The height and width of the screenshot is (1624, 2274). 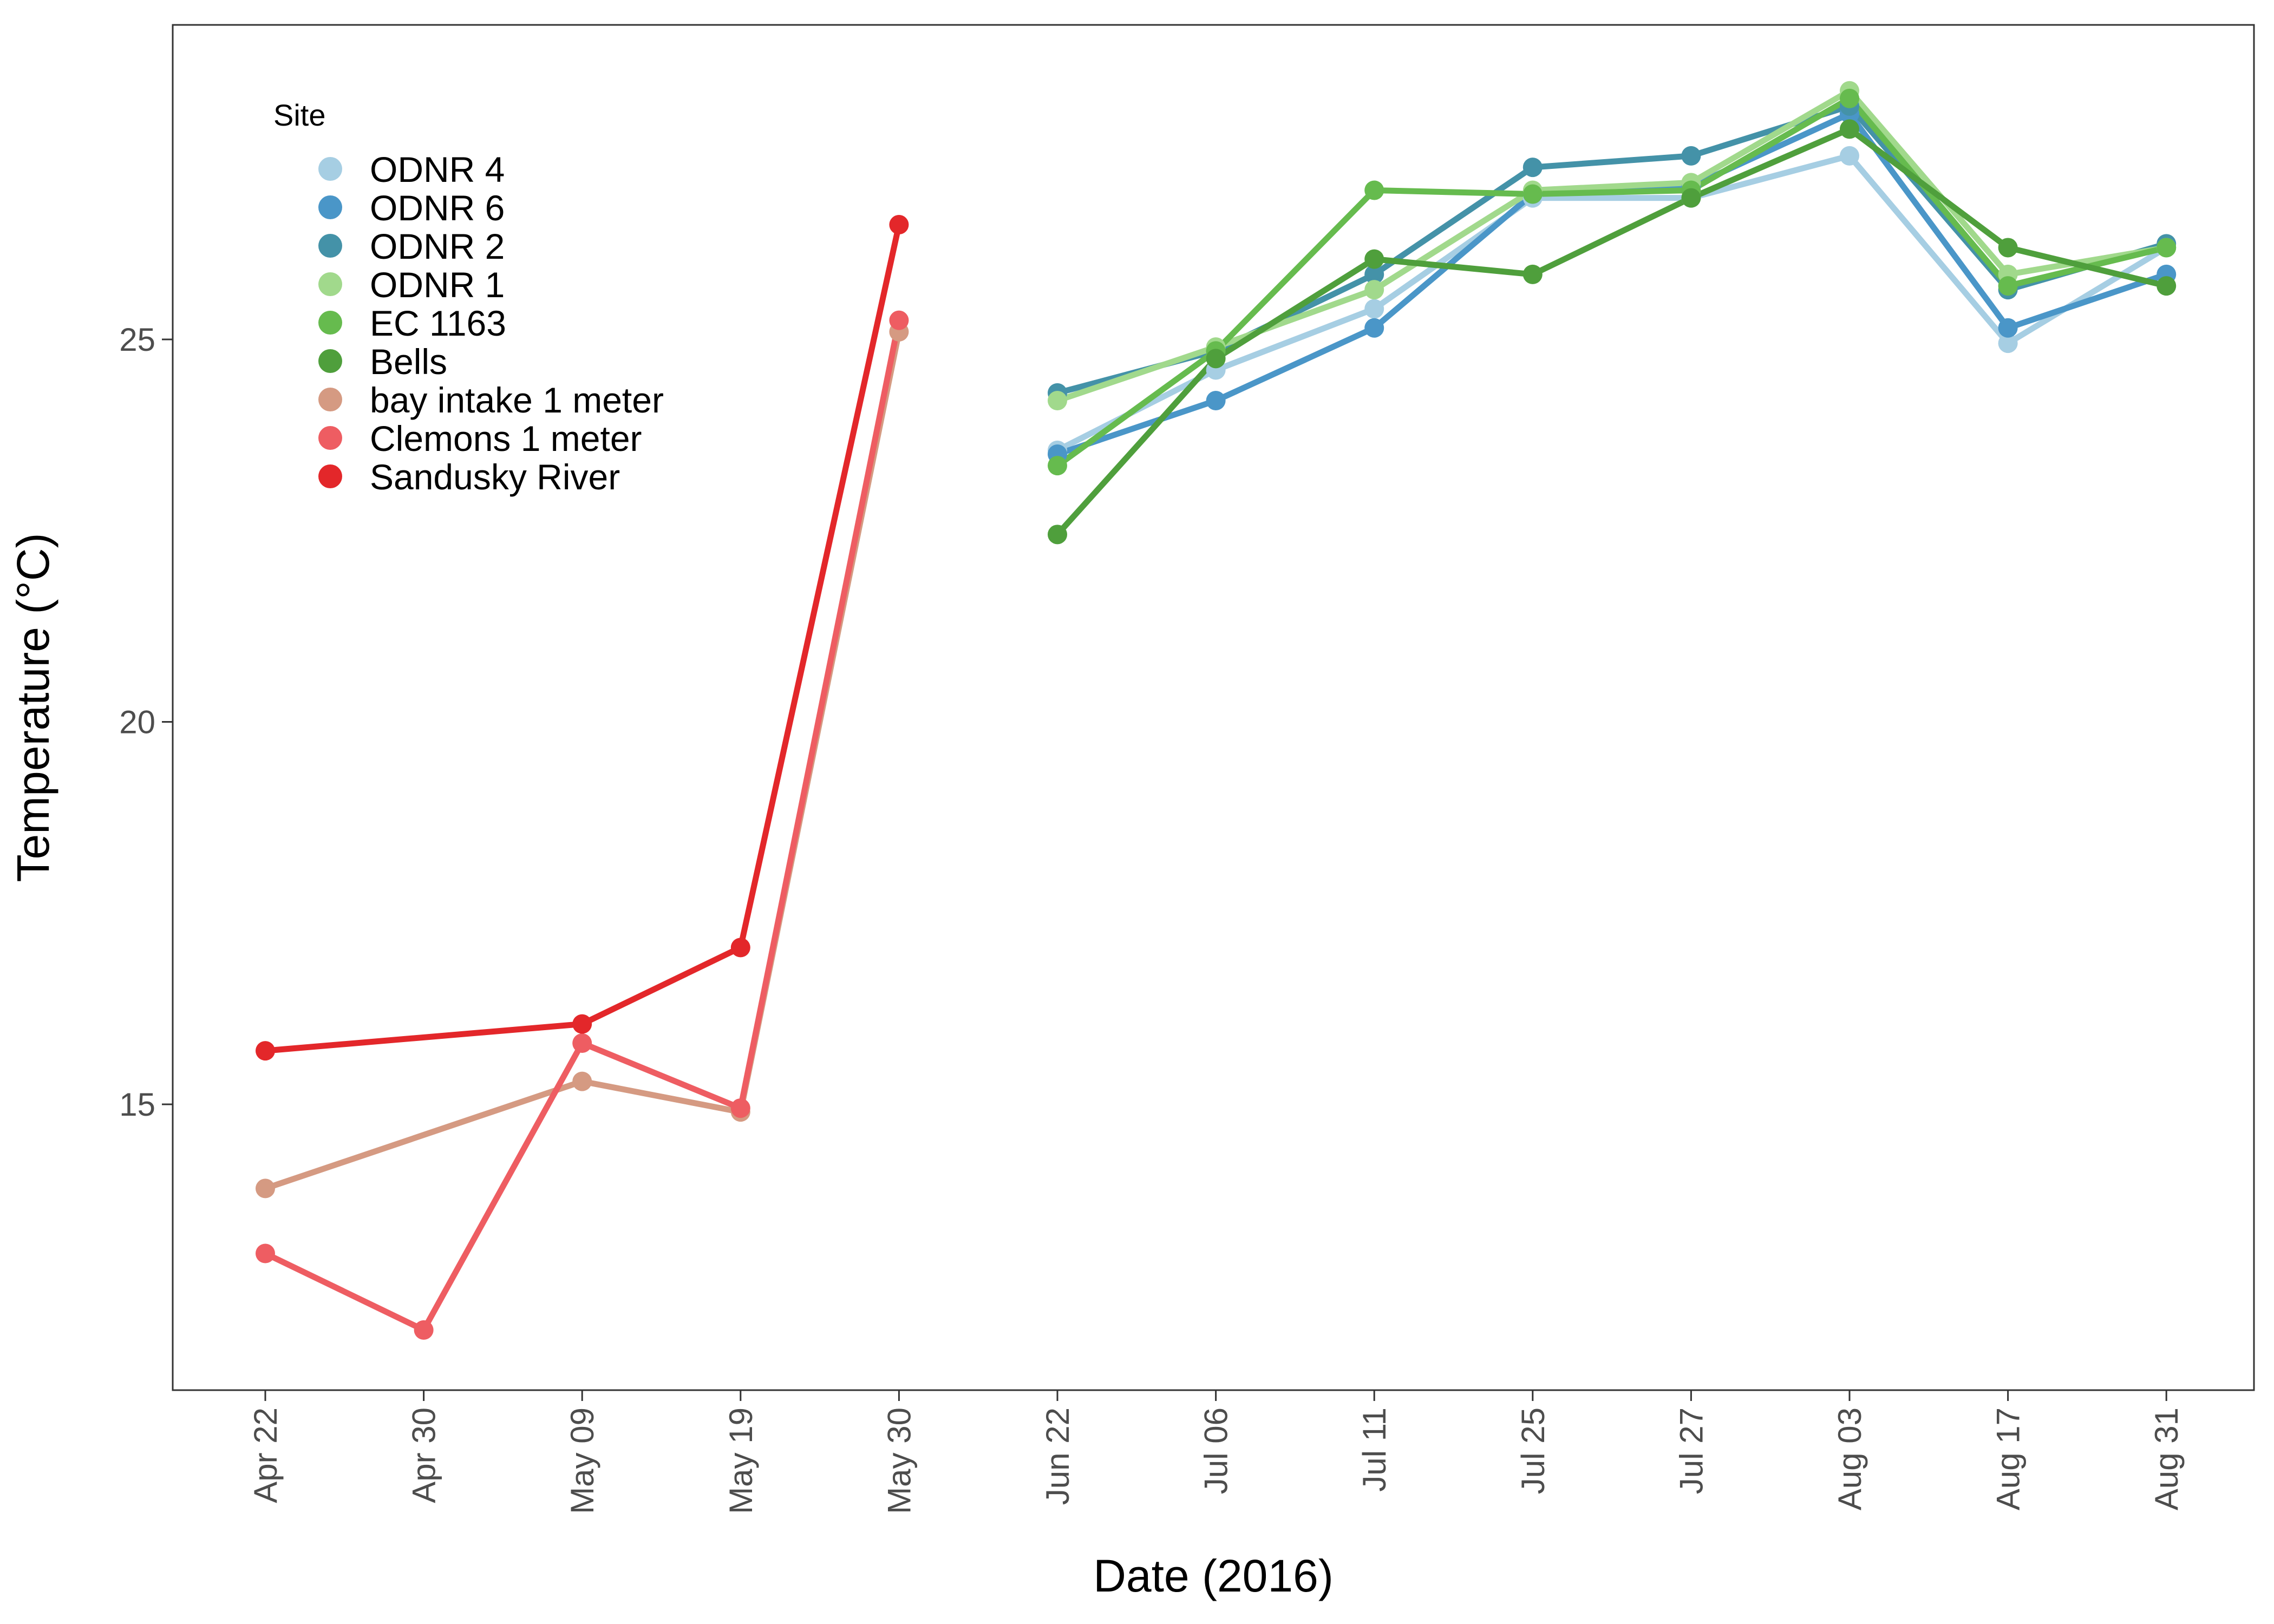 I want to click on y-axis: 15 20 25, so click(x=146, y=722).